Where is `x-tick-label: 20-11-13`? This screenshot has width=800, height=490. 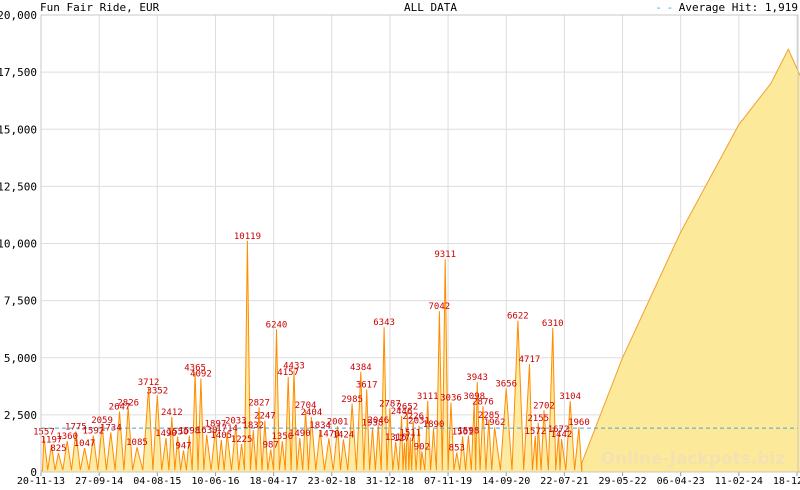 x-tick-label: 20-11-13 is located at coordinates (41, 481).